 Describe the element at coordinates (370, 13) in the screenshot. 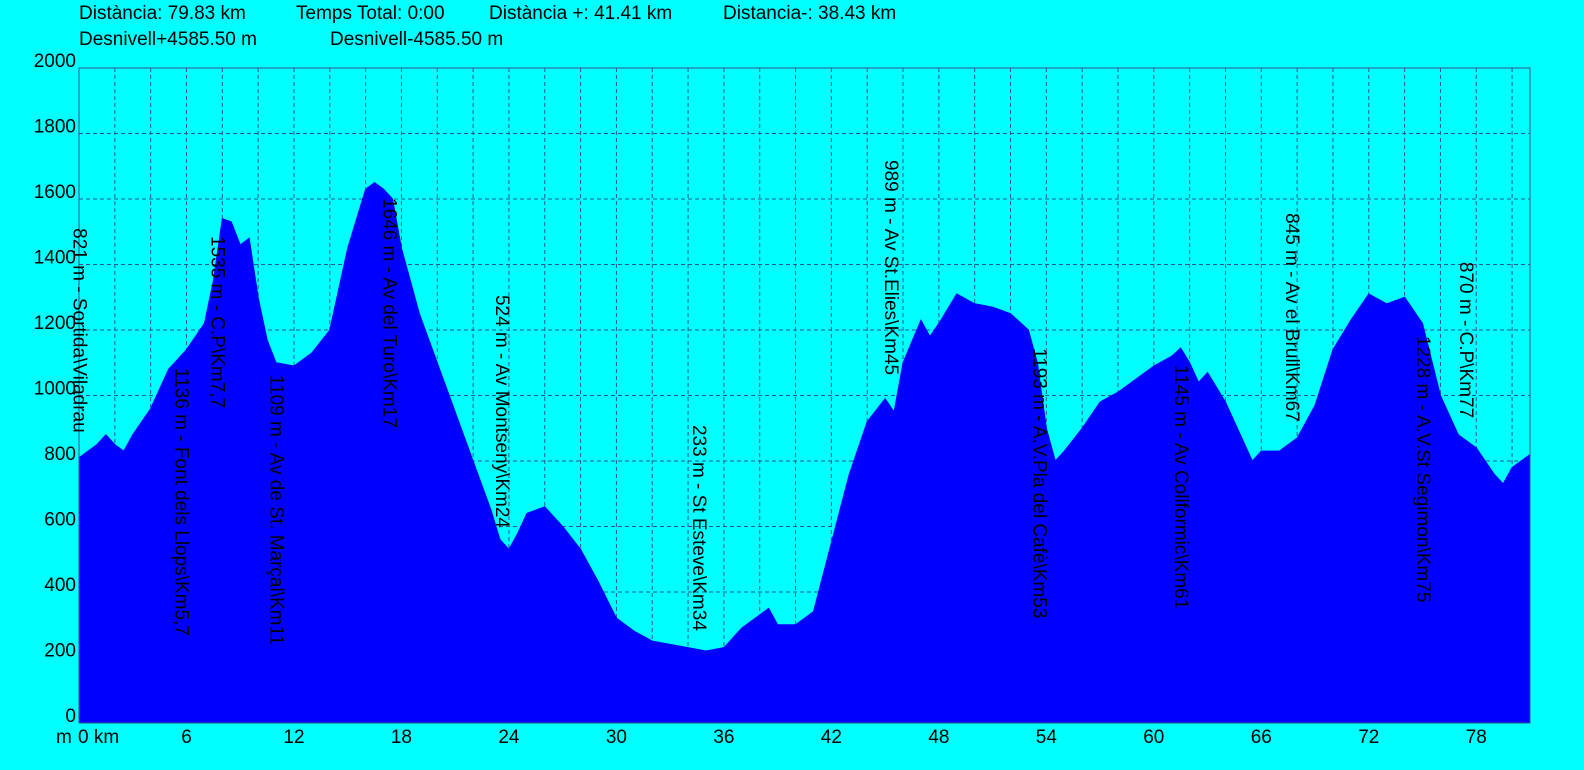

I see `summary-text: Temps Total: 0:00` at that location.